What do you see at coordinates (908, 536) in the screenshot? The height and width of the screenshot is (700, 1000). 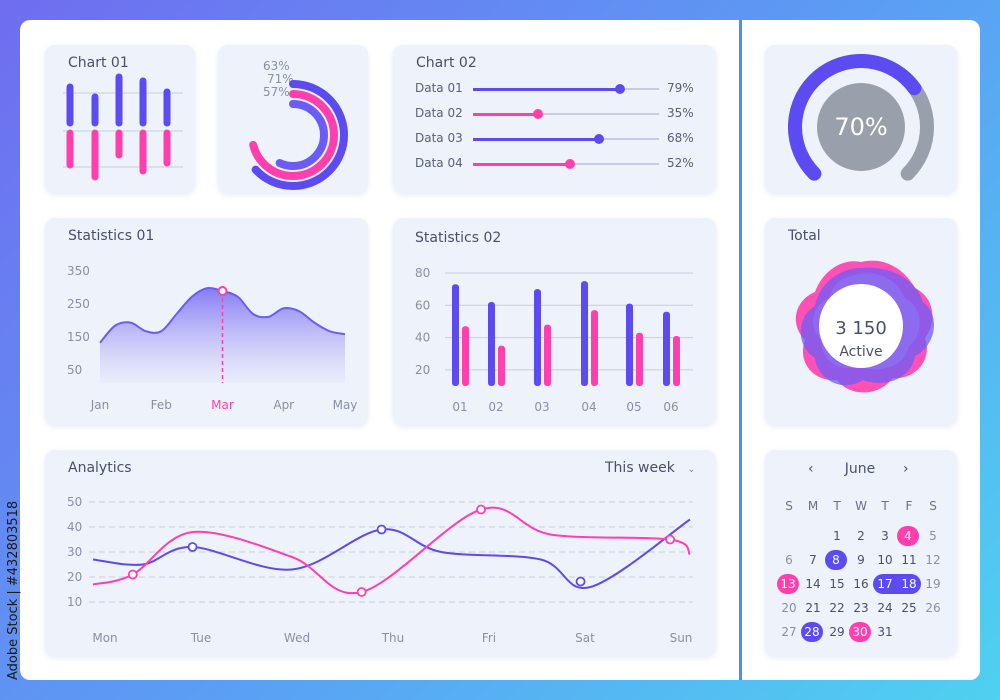 I see `calendar-day: 4` at bounding box center [908, 536].